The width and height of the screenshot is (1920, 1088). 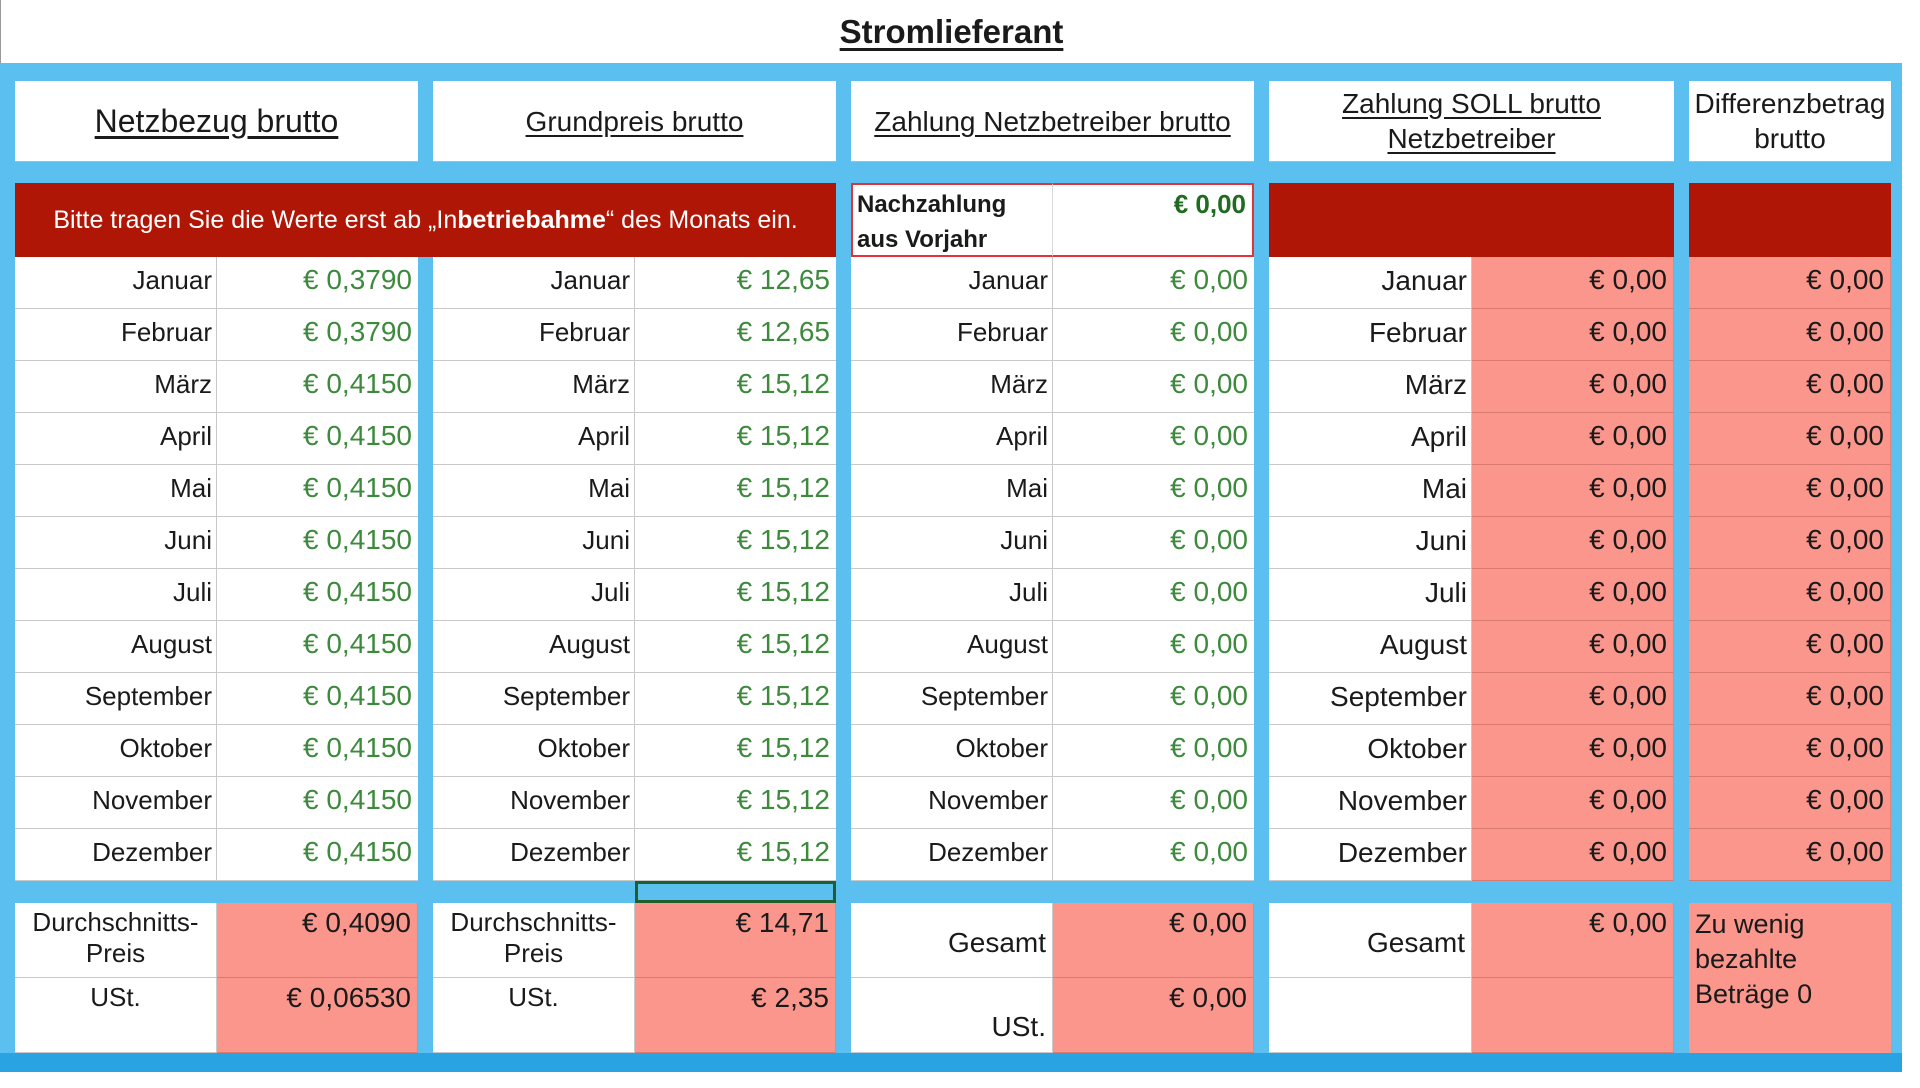 What do you see at coordinates (116, 751) in the screenshot?
I see `month-label-netzbezug: Oktober` at bounding box center [116, 751].